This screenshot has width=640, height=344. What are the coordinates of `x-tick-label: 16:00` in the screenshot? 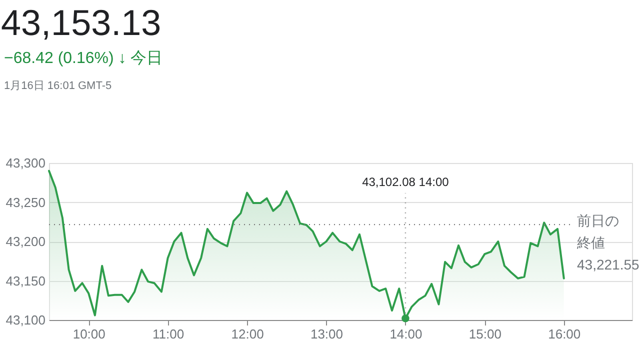 It's located at (564, 334).